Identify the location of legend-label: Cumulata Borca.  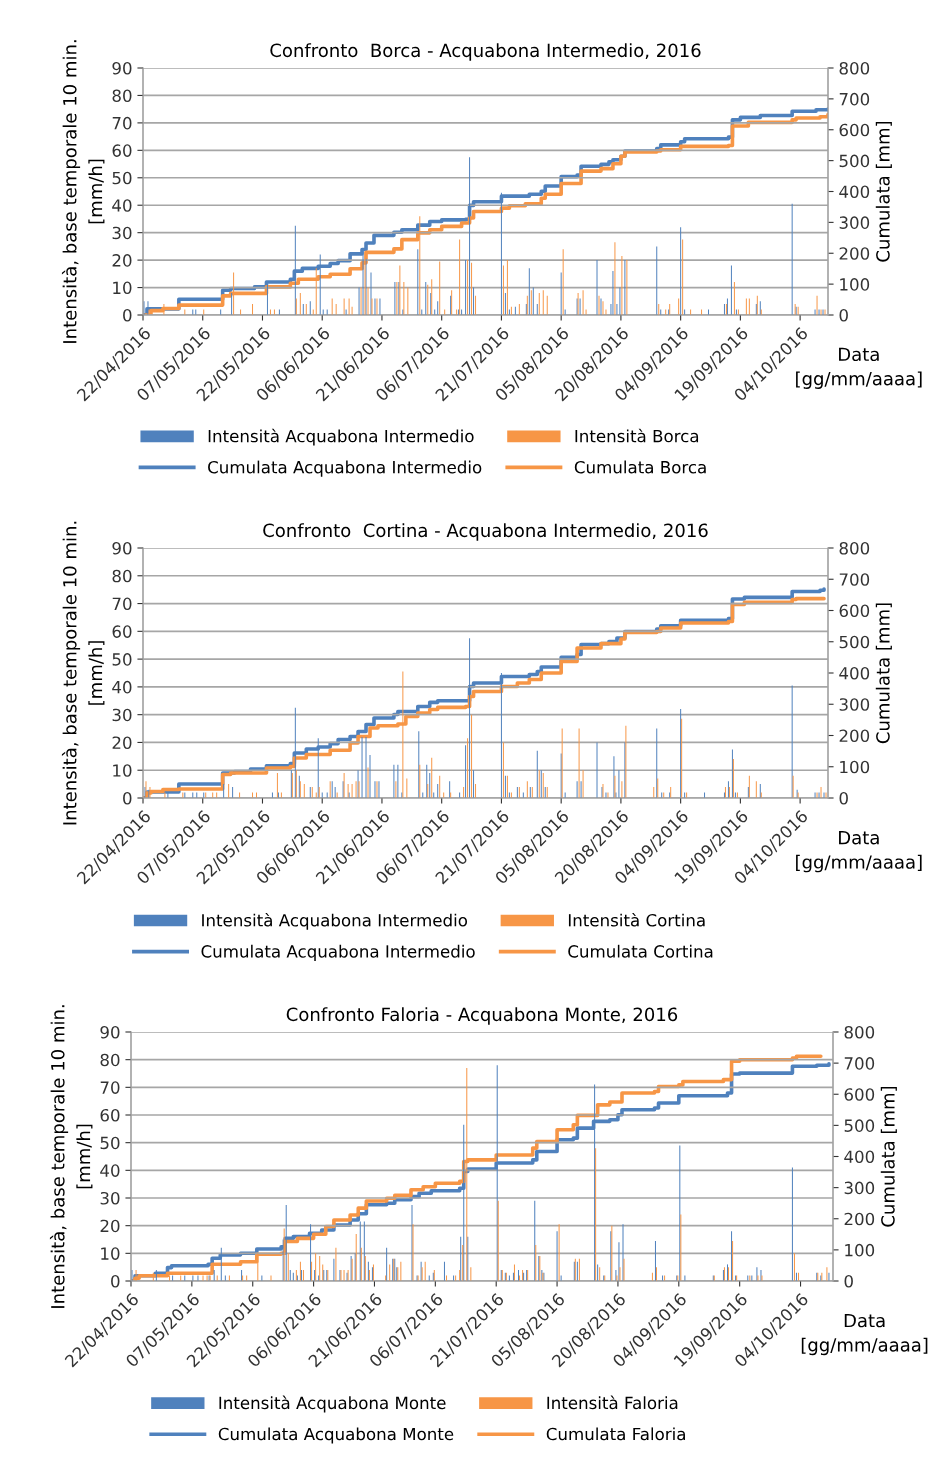
(640, 467).